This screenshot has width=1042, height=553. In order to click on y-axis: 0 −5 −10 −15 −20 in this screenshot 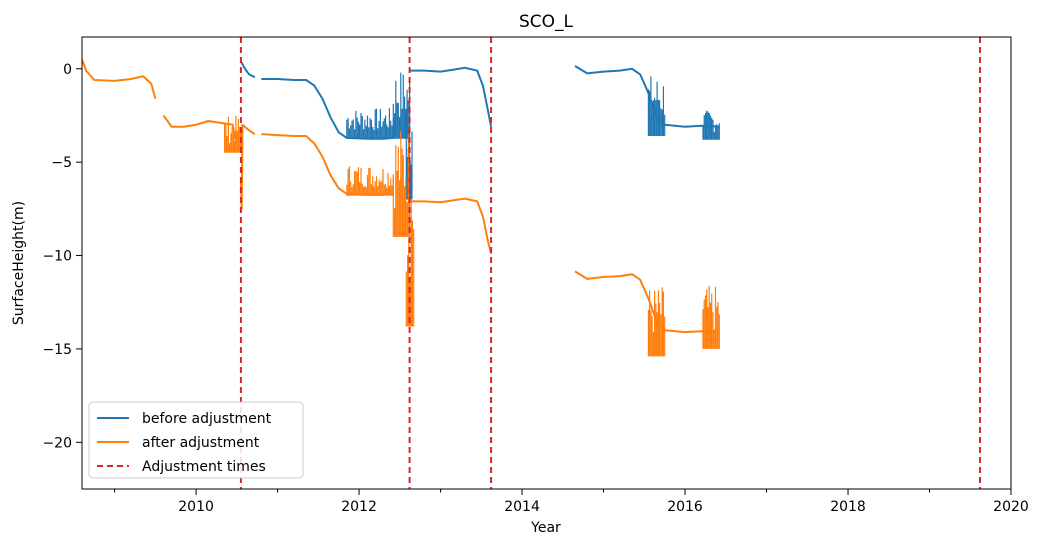, I will do `click(62, 256)`.